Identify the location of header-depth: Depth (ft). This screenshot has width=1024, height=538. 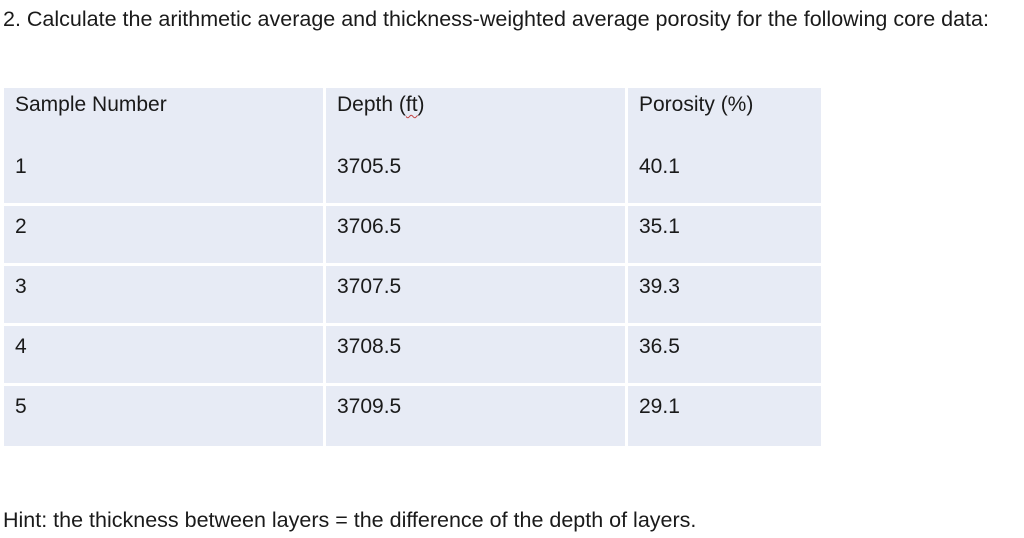
(477, 117).